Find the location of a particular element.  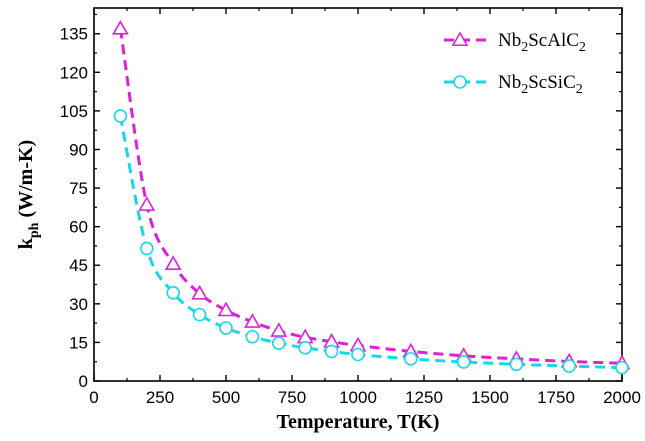

legend-label: Nb2ScAlC2 is located at coordinates (542, 42).